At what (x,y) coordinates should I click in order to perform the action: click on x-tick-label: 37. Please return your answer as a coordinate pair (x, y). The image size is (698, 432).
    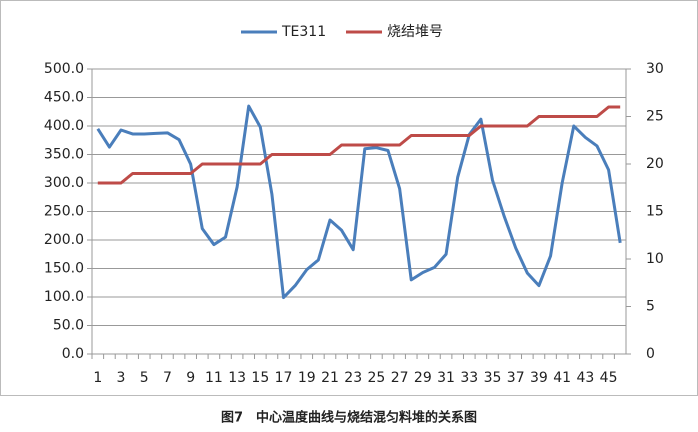
    Looking at the image, I should click on (516, 378).